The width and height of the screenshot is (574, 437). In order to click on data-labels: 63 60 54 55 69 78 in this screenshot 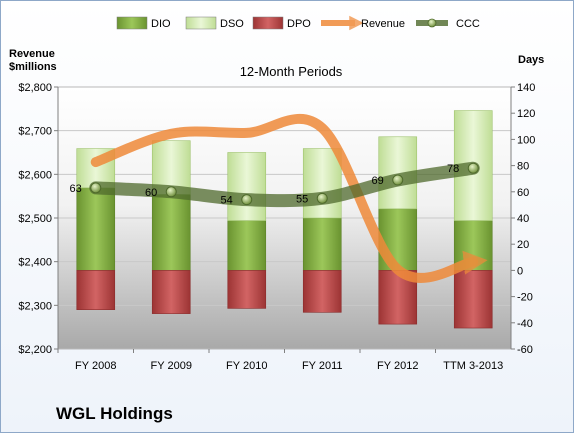, I will do `click(265, 184)`.